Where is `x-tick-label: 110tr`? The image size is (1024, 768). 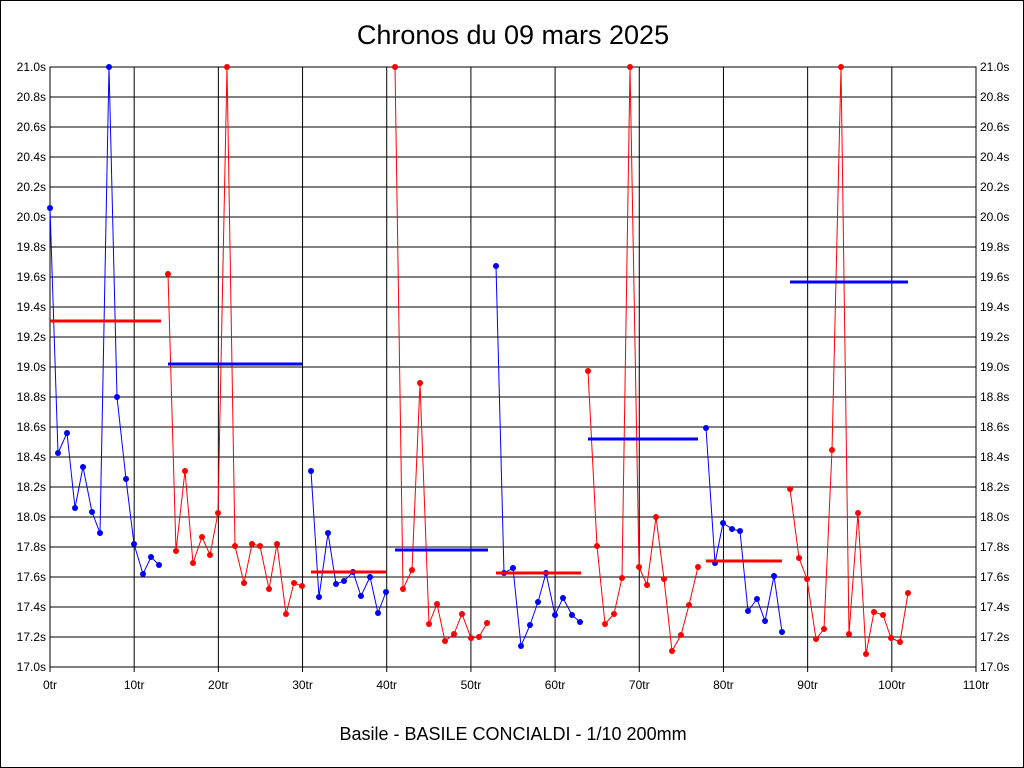 x-tick-label: 110tr is located at coordinates (976, 685).